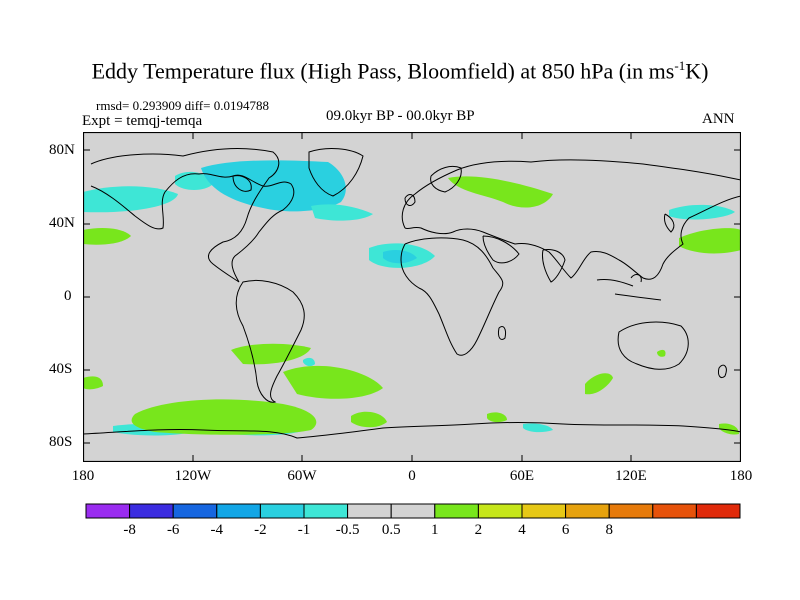 The image size is (800, 600). What do you see at coordinates (653, 345) in the screenshot?
I see `coastline-australia` at bounding box center [653, 345].